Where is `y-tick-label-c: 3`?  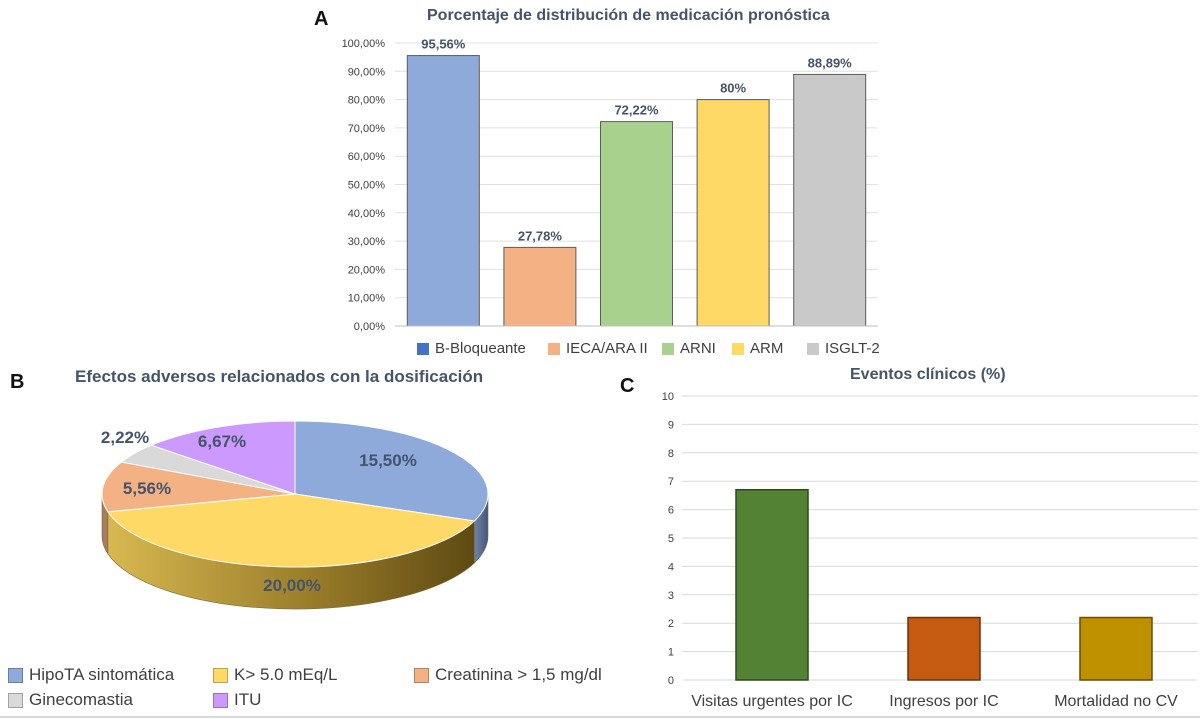
y-tick-label-c: 3 is located at coordinates (671, 596).